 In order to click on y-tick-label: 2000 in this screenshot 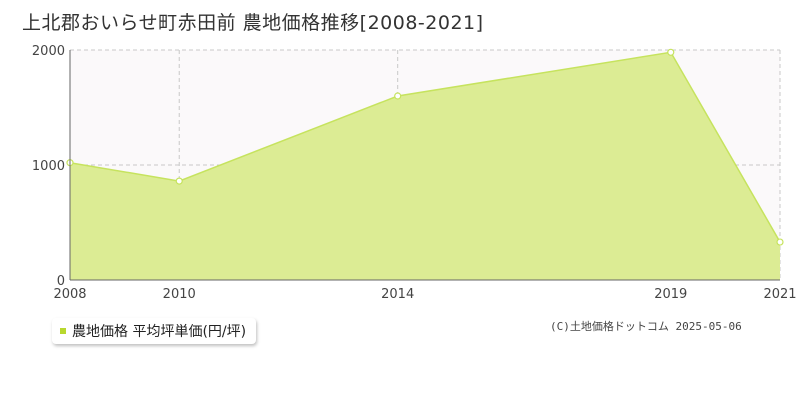, I will do `click(48, 51)`.